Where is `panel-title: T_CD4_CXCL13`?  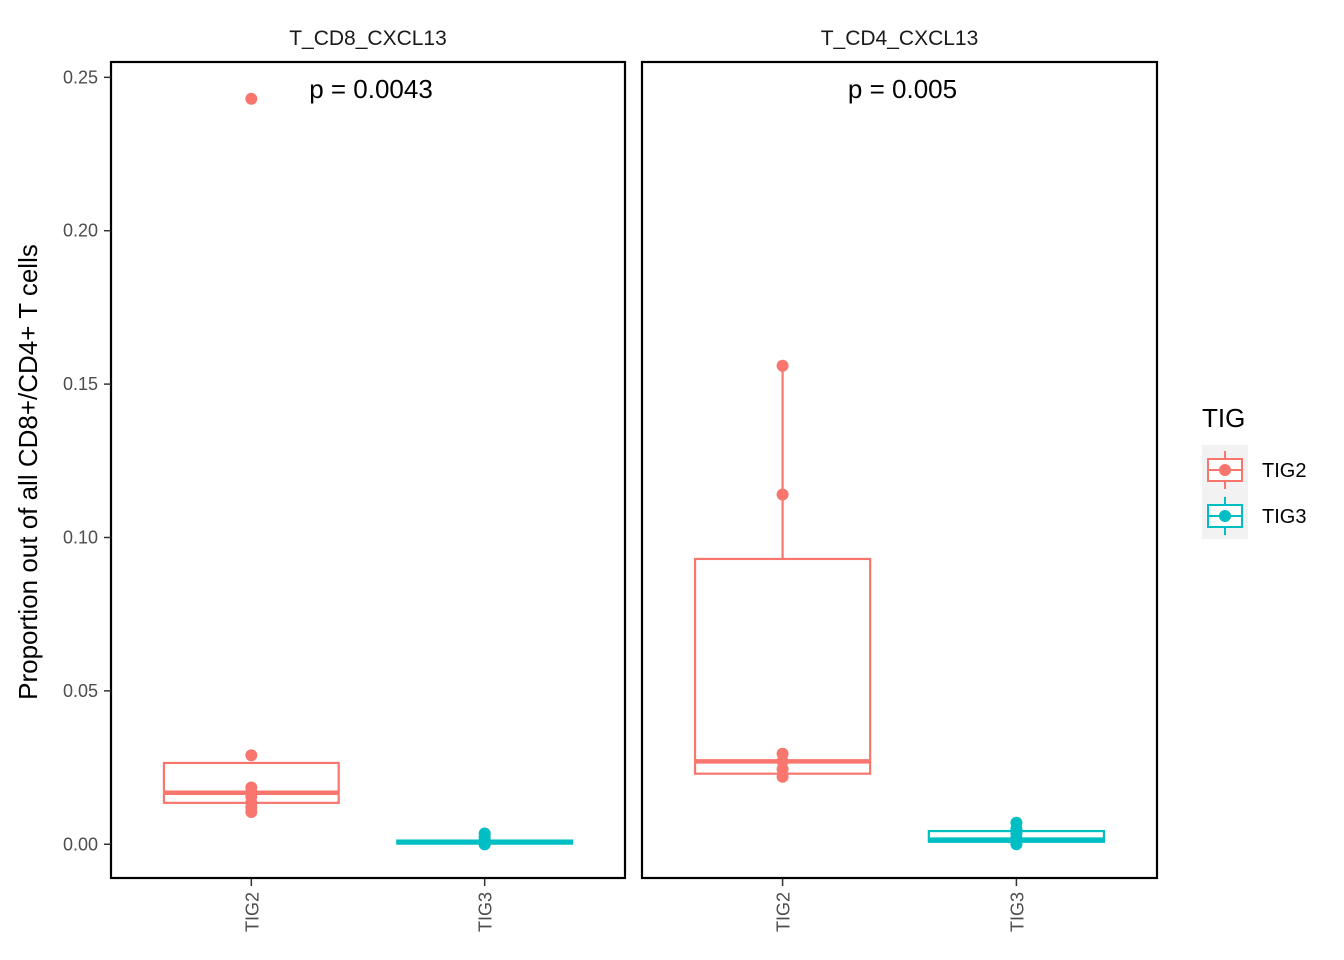
panel-title: T_CD4_CXCL13 is located at coordinates (900, 38).